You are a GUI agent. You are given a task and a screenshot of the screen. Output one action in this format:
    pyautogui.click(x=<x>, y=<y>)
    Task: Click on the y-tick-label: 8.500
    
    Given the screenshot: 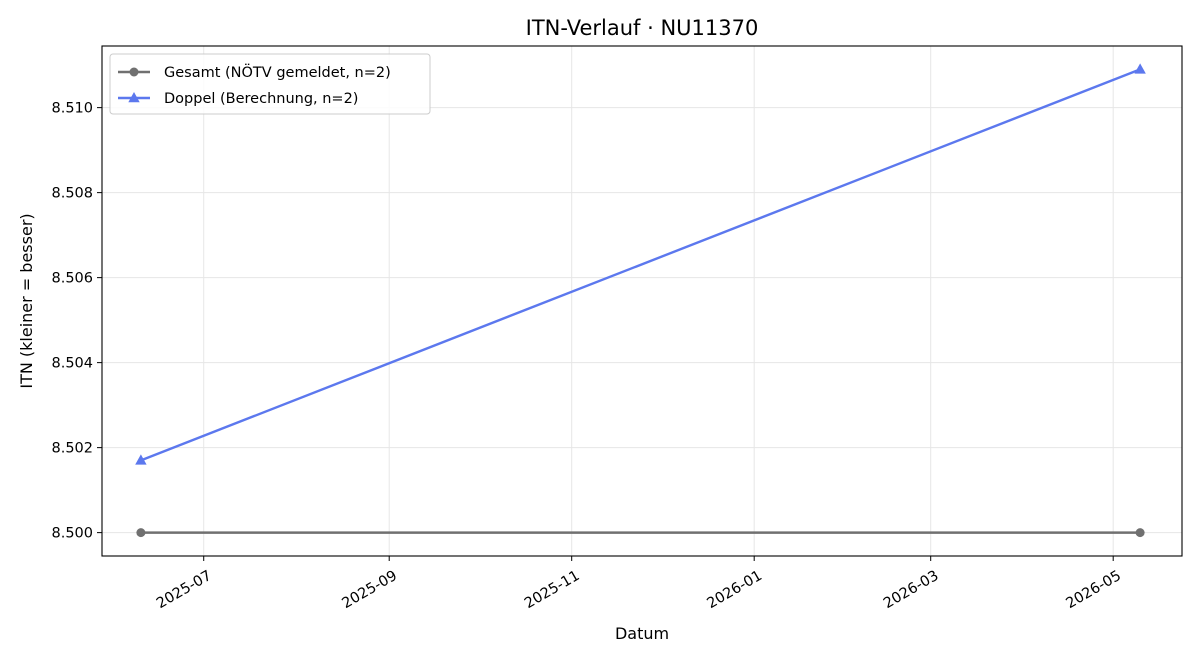 What is the action you would take?
    pyautogui.click(x=72, y=534)
    